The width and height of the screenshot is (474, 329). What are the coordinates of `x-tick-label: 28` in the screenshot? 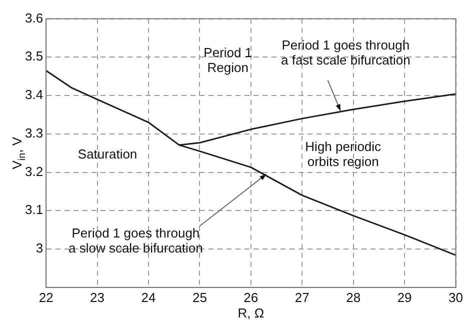 It's located at (353, 297).